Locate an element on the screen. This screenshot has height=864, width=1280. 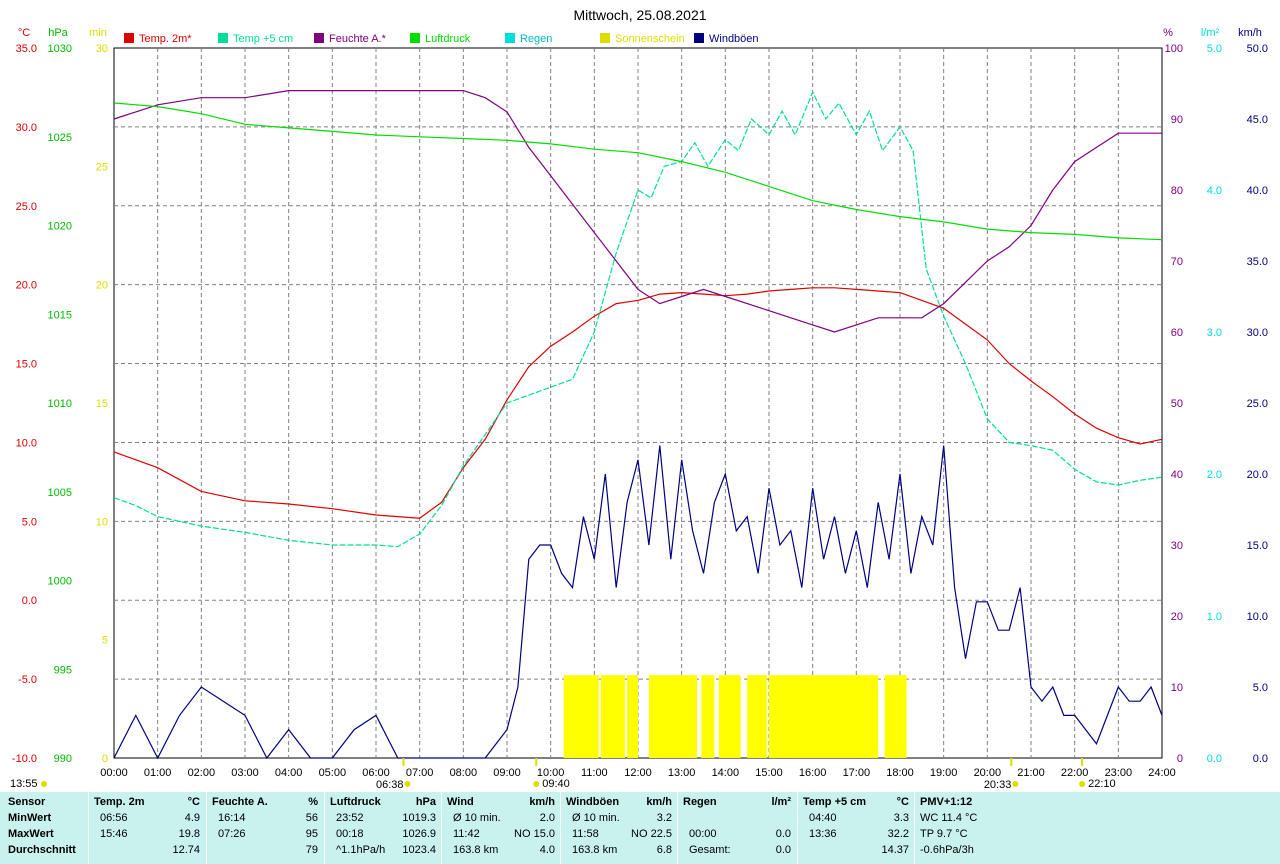
stats-cell-label: MinWert is located at coordinates (30, 818).